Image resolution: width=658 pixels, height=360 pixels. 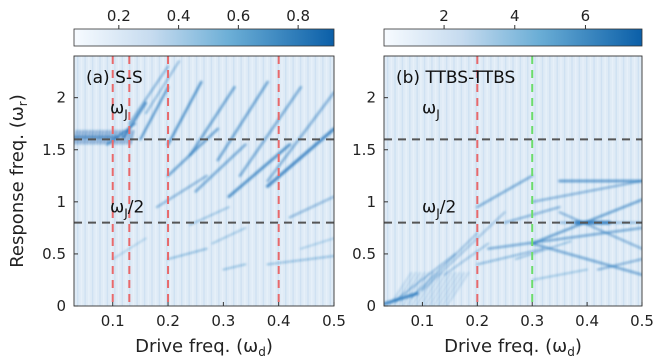 I want to click on x-tick-label: 0.2, so click(x=477, y=321).